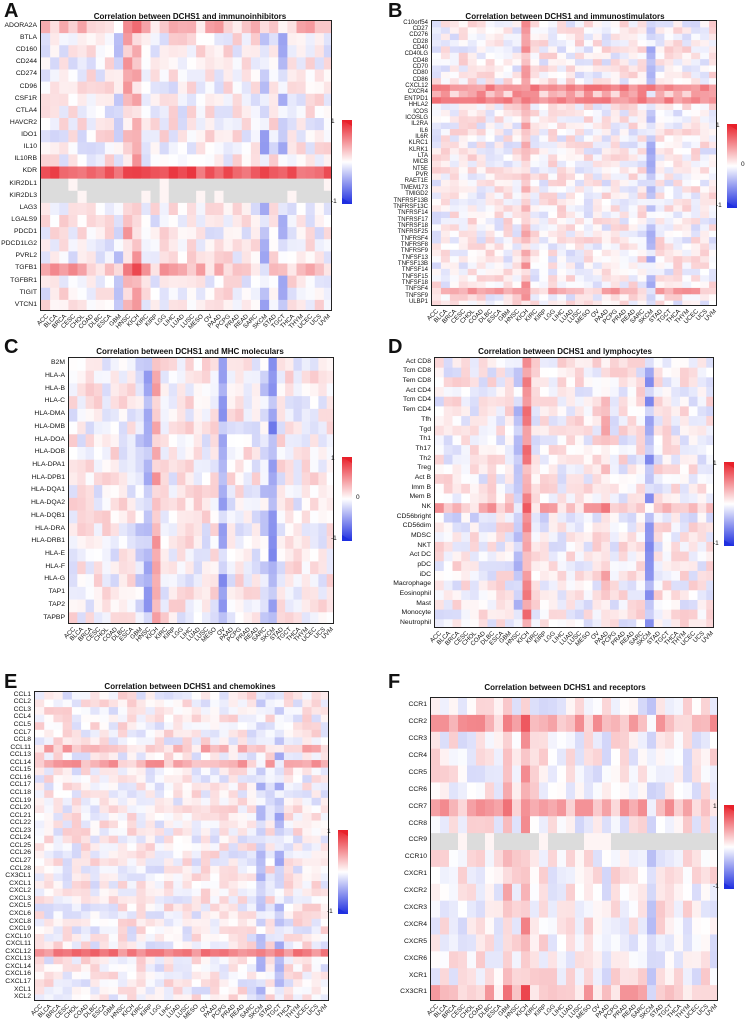  Describe the element at coordinates (334, 538) in the screenshot. I see `colorbar-tick-label: -1` at that location.